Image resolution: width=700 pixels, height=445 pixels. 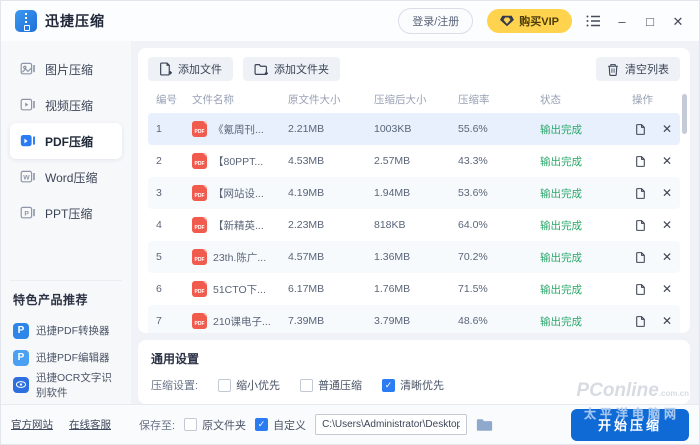 What do you see at coordinates (678, 21) in the screenshot?
I see `close-button: ✕` at bounding box center [678, 21].